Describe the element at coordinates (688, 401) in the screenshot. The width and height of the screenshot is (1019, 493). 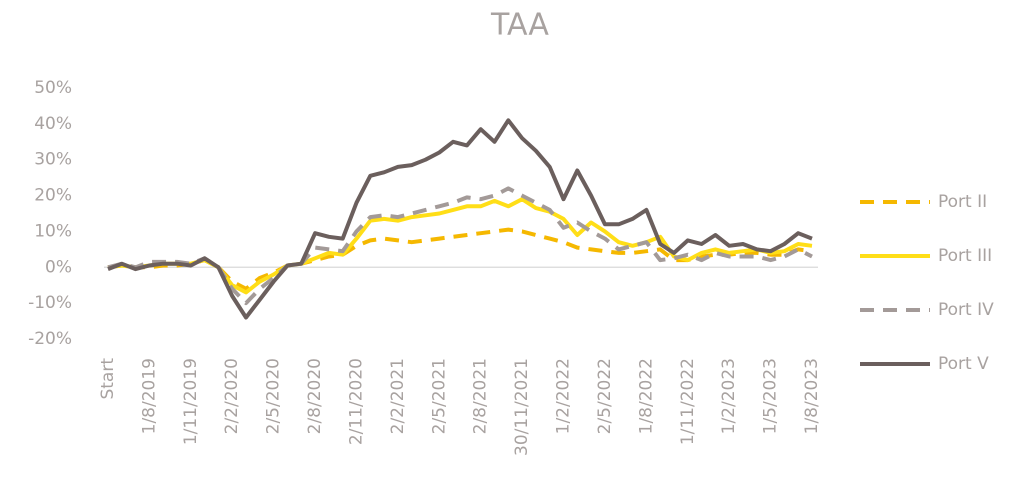
I see `x-tick-label: 1/11/2022` at that location.